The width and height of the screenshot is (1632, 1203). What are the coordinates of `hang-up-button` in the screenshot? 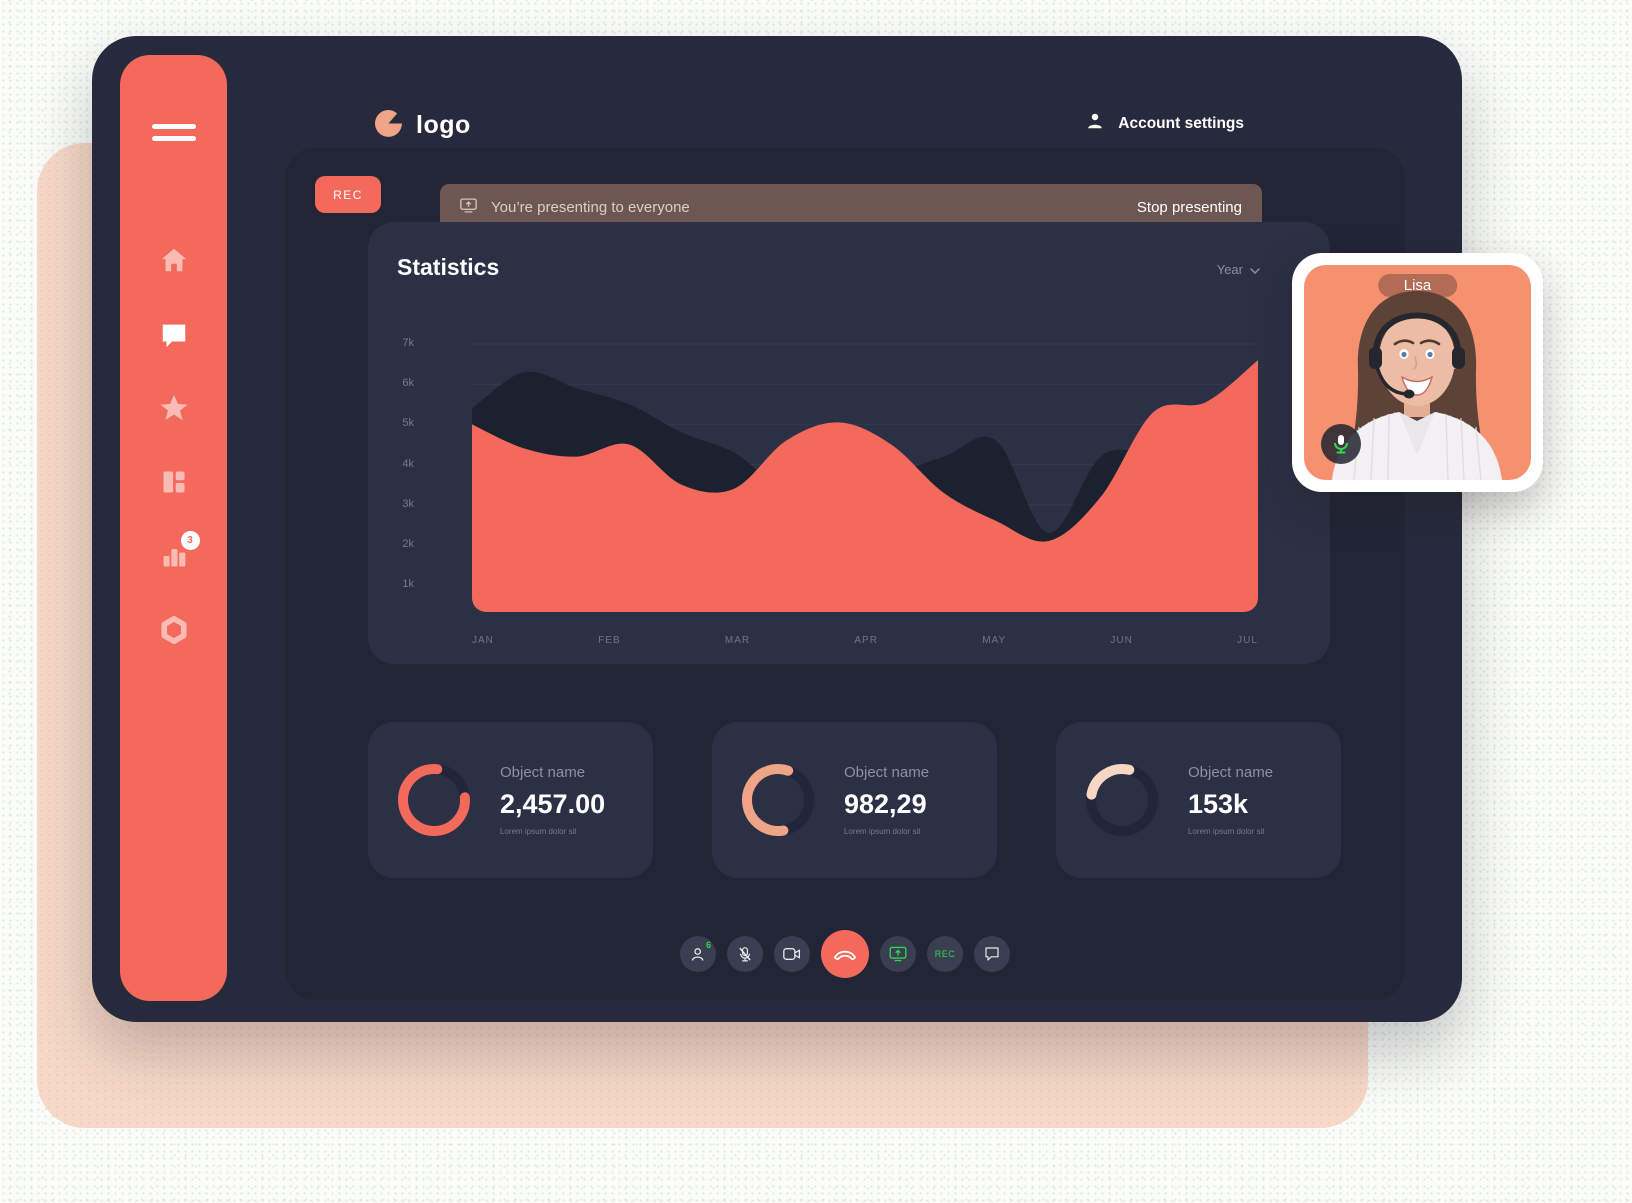 It's located at (845, 954).